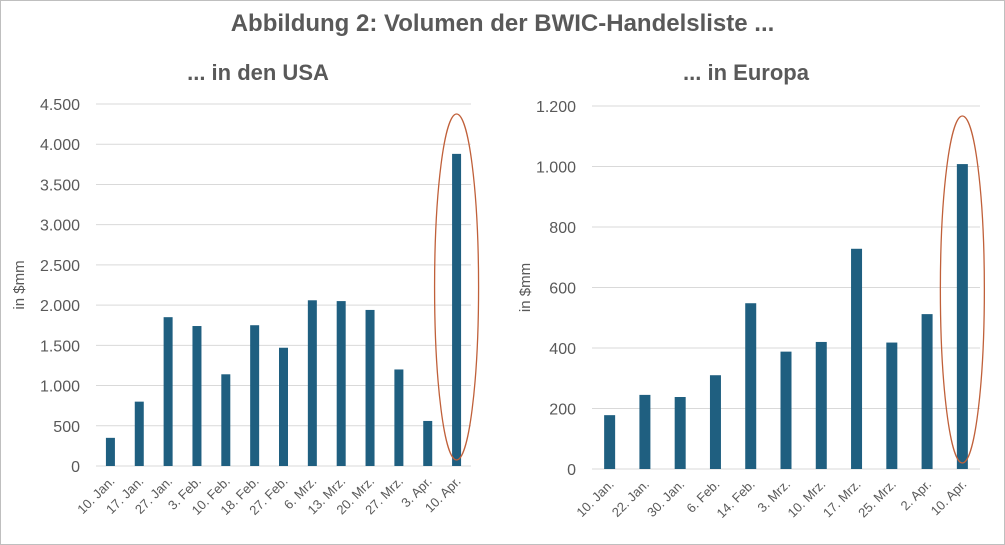 The height and width of the screenshot is (545, 1005). I want to click on europe-y-axis-label: in $mm, so click(525, 287).